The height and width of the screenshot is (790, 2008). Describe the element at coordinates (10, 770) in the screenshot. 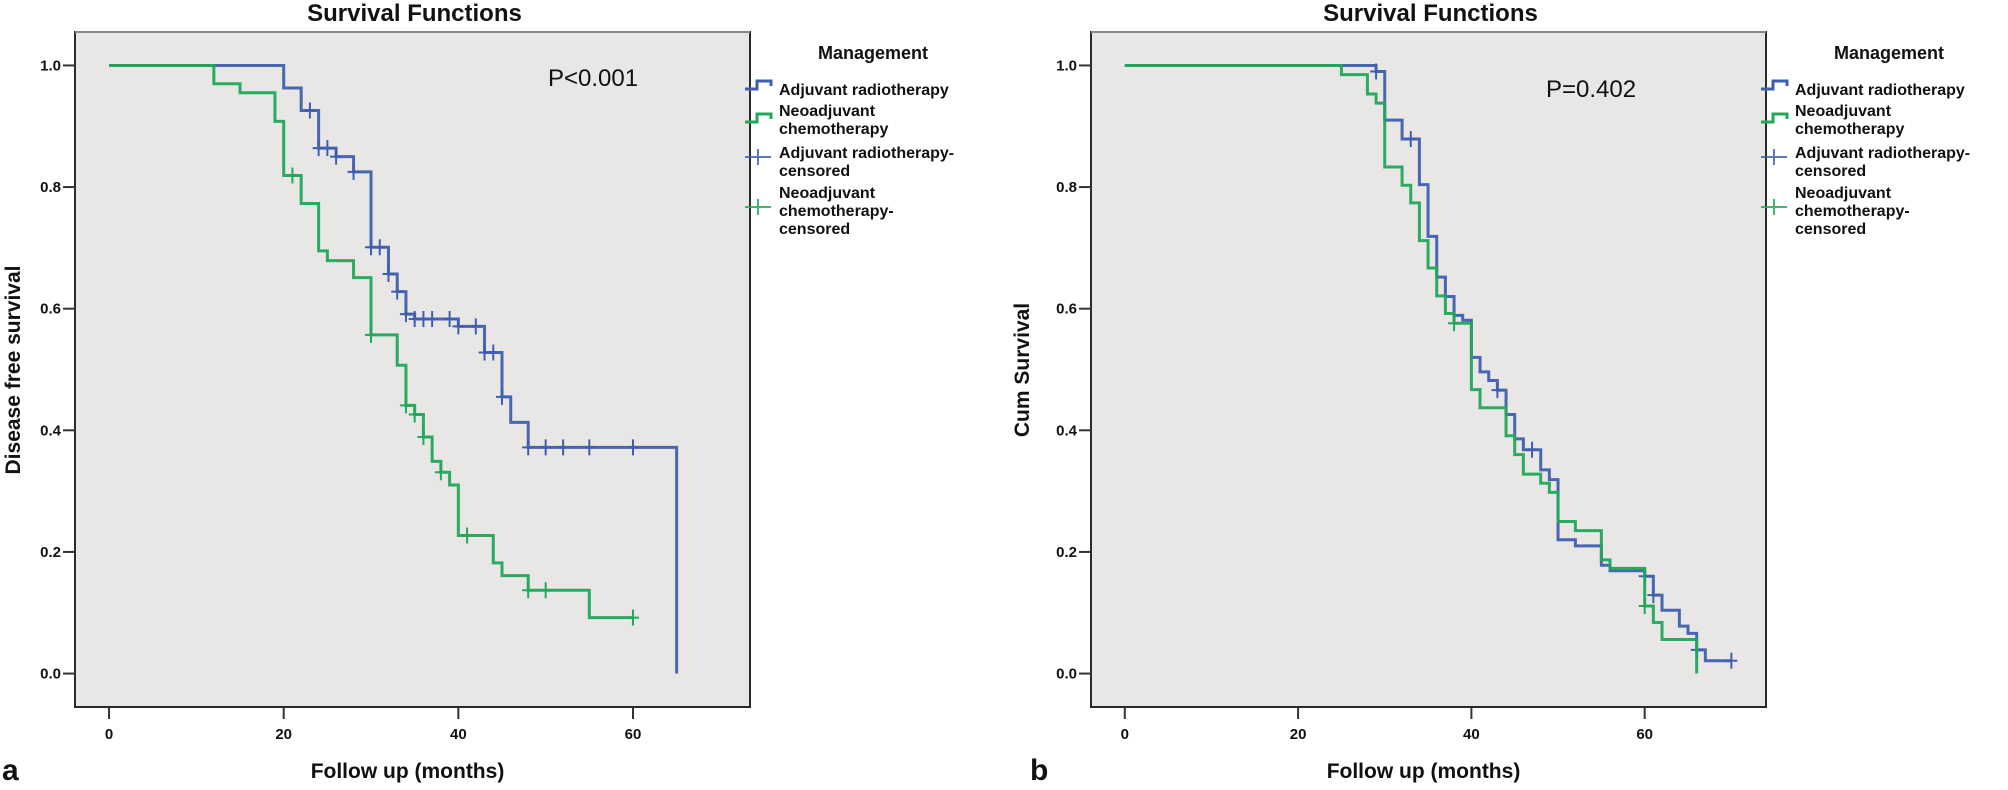

I see `panel-label: a` at that location.